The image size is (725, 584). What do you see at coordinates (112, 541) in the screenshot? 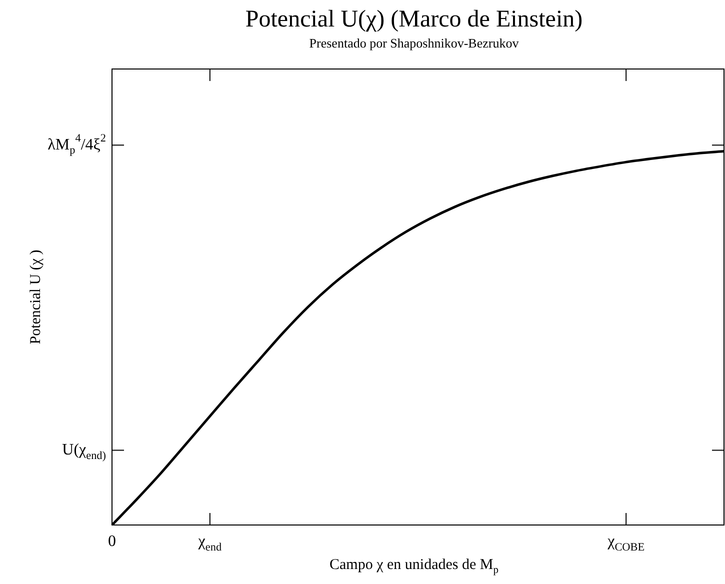
I see `x-tick-label: 0` at bounding box center [112, 541].